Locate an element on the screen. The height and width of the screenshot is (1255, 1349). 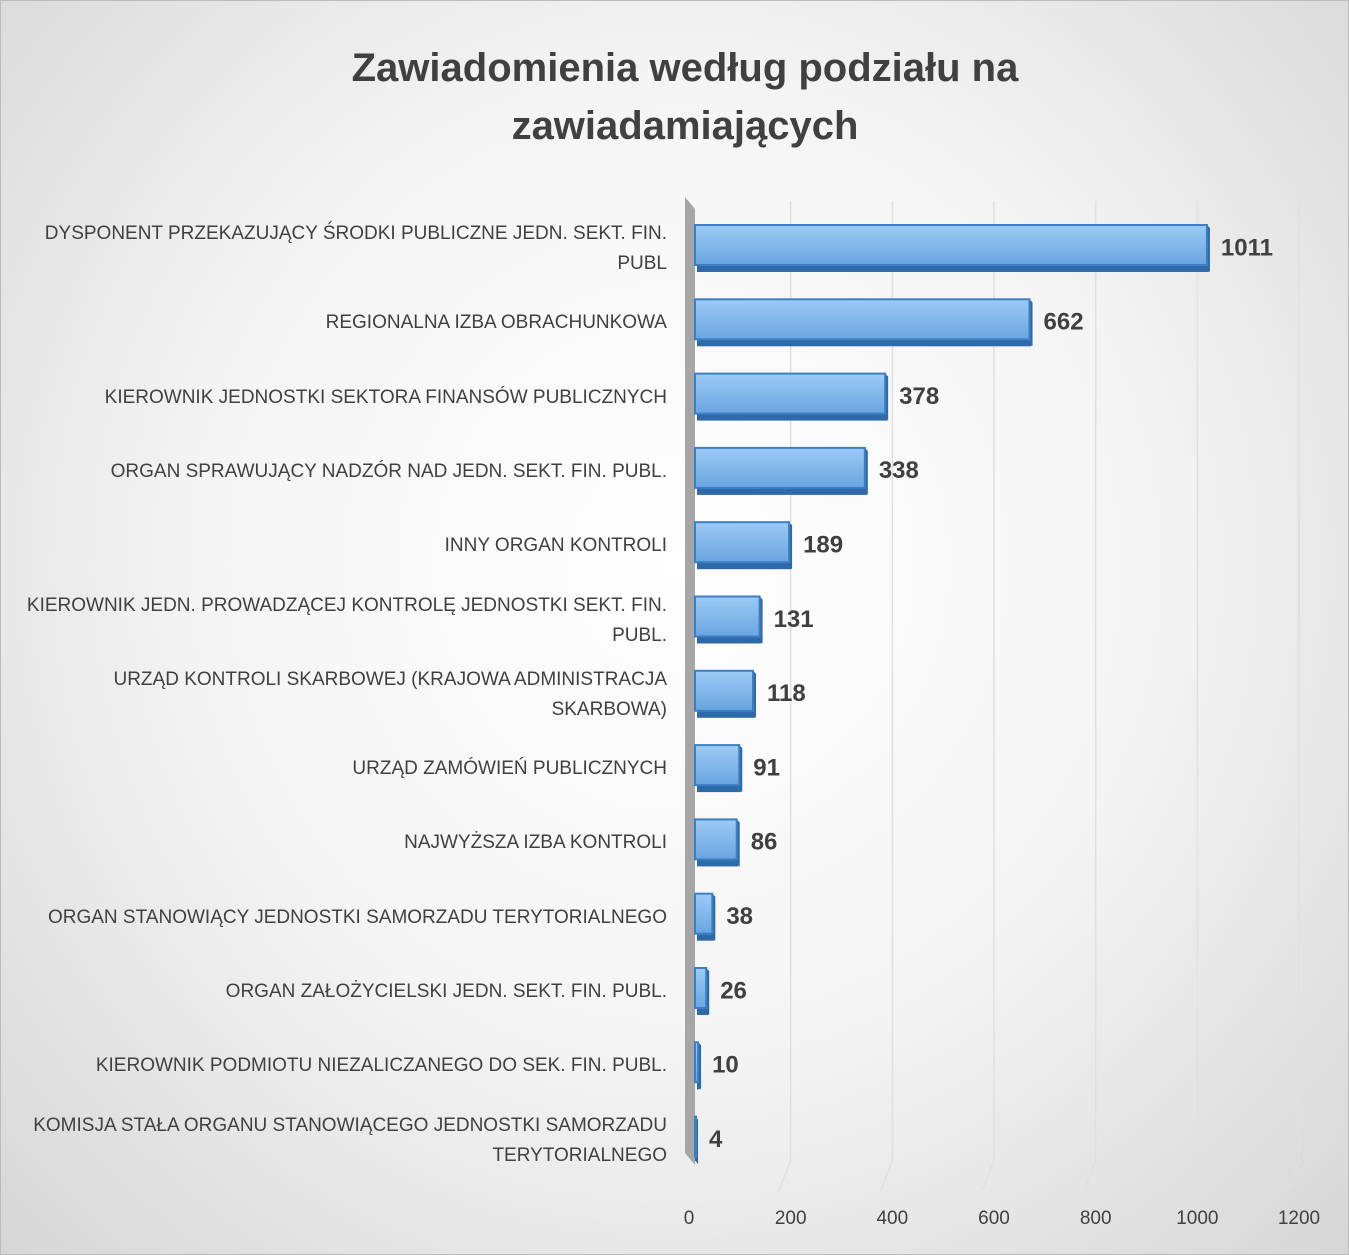
y-tick-label: NAJWYŻSZA IZBA KONTROLI is located at coordinates (535, 843).